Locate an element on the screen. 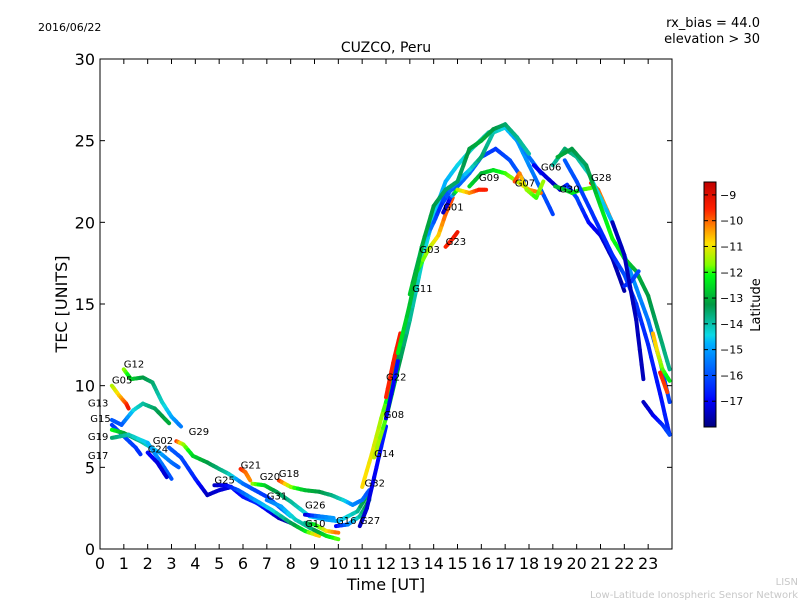  x-tick-label: 18 is located at coordinates (529, 563).